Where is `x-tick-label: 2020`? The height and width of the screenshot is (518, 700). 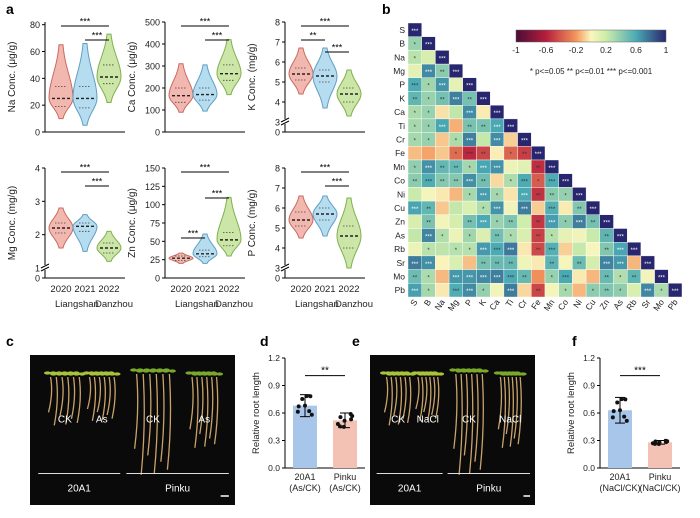 x-tick-label: 2020 is located at coordinates (180, 289).